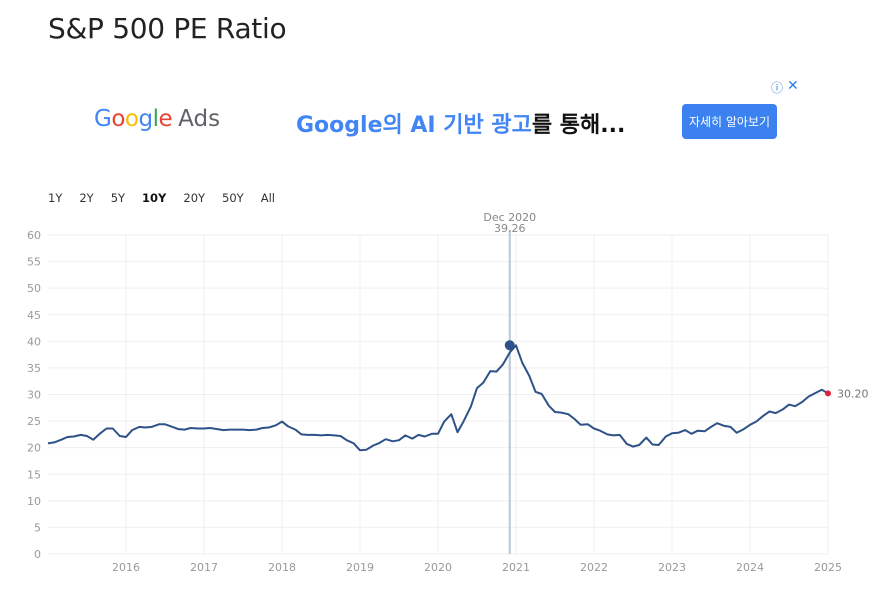  What do you see at coordinates (672, 567) in the screenshot?
I see `x-tick-label: 2023` at bounding box center [672, 567].